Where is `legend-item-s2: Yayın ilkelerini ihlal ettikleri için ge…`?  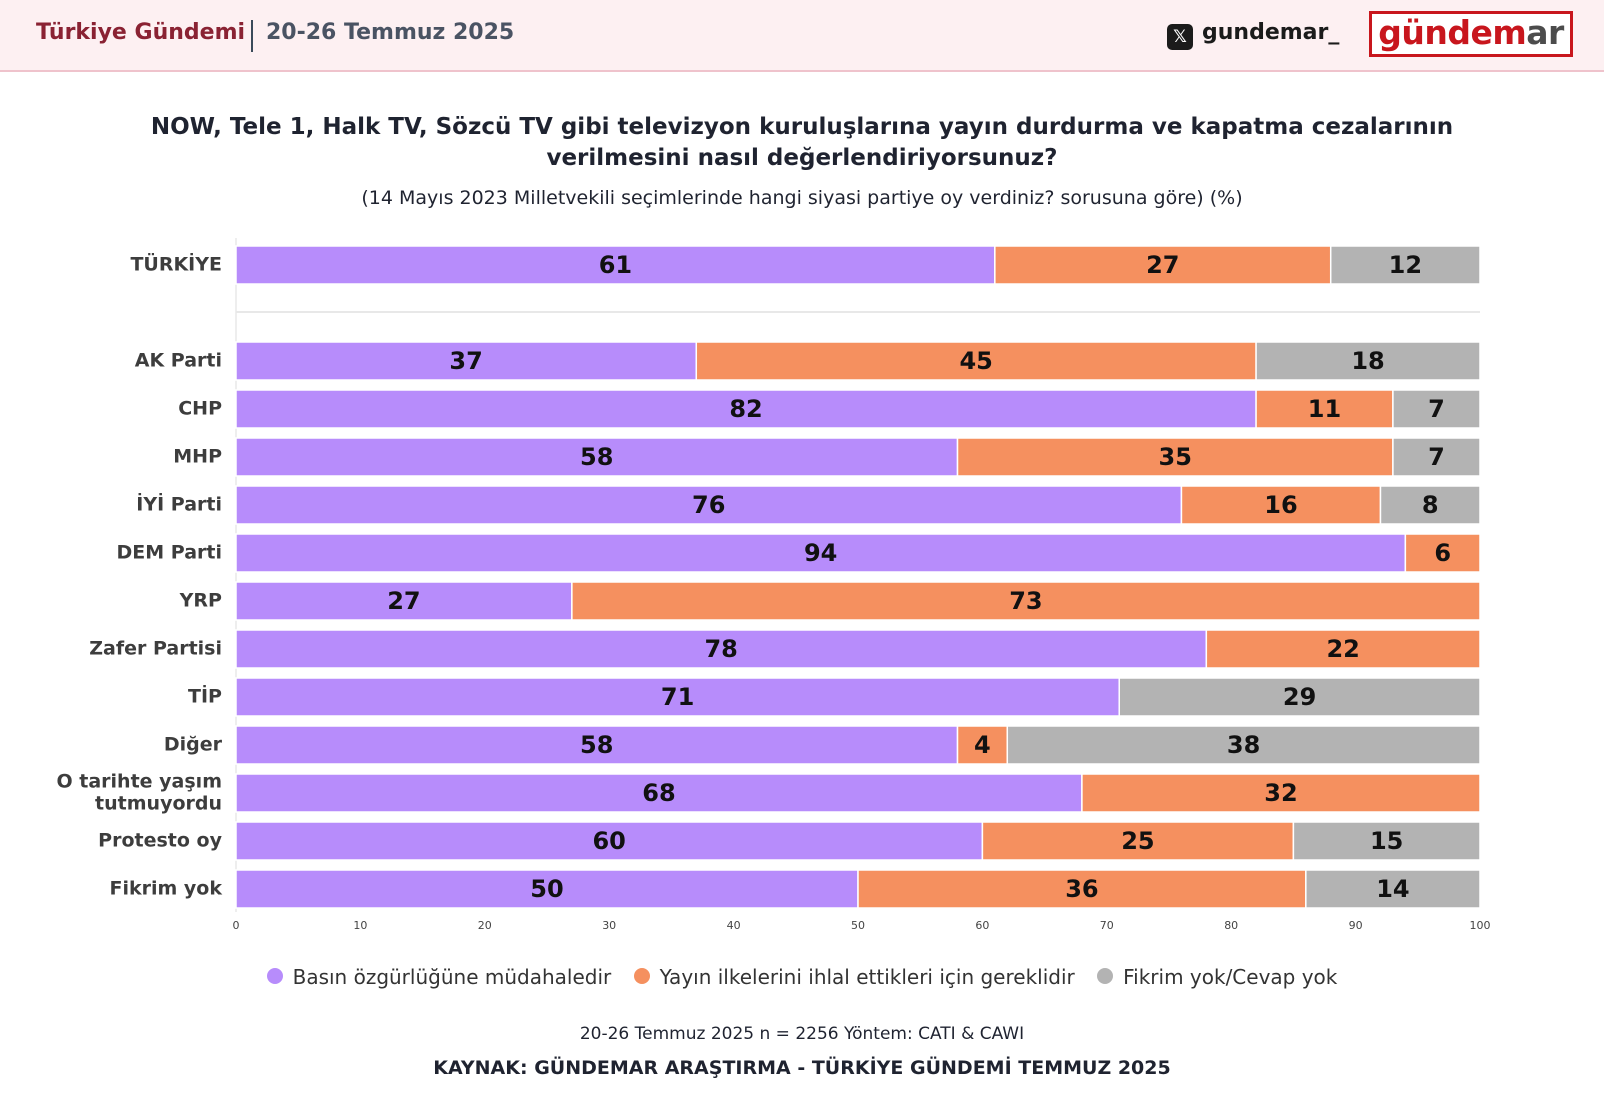 legend-item-s2: Yayın ilkelerini ihlal ettikleri için ge… is located at coordinates (854, 976).